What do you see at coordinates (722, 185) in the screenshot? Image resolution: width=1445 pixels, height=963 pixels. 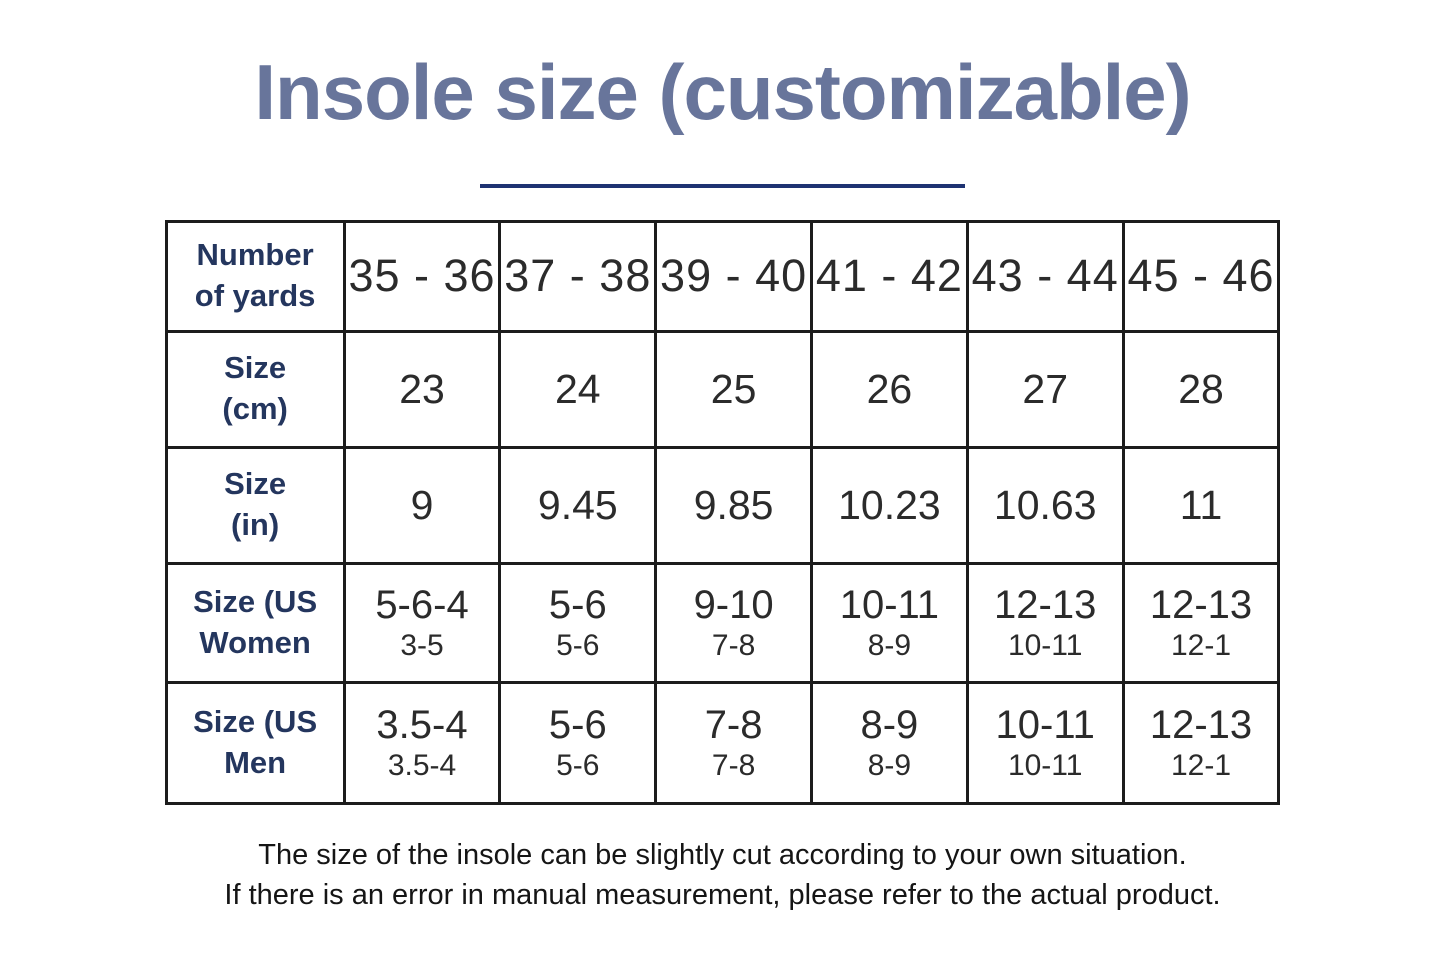 I see `title-underline` at bounding box center [722, 185].